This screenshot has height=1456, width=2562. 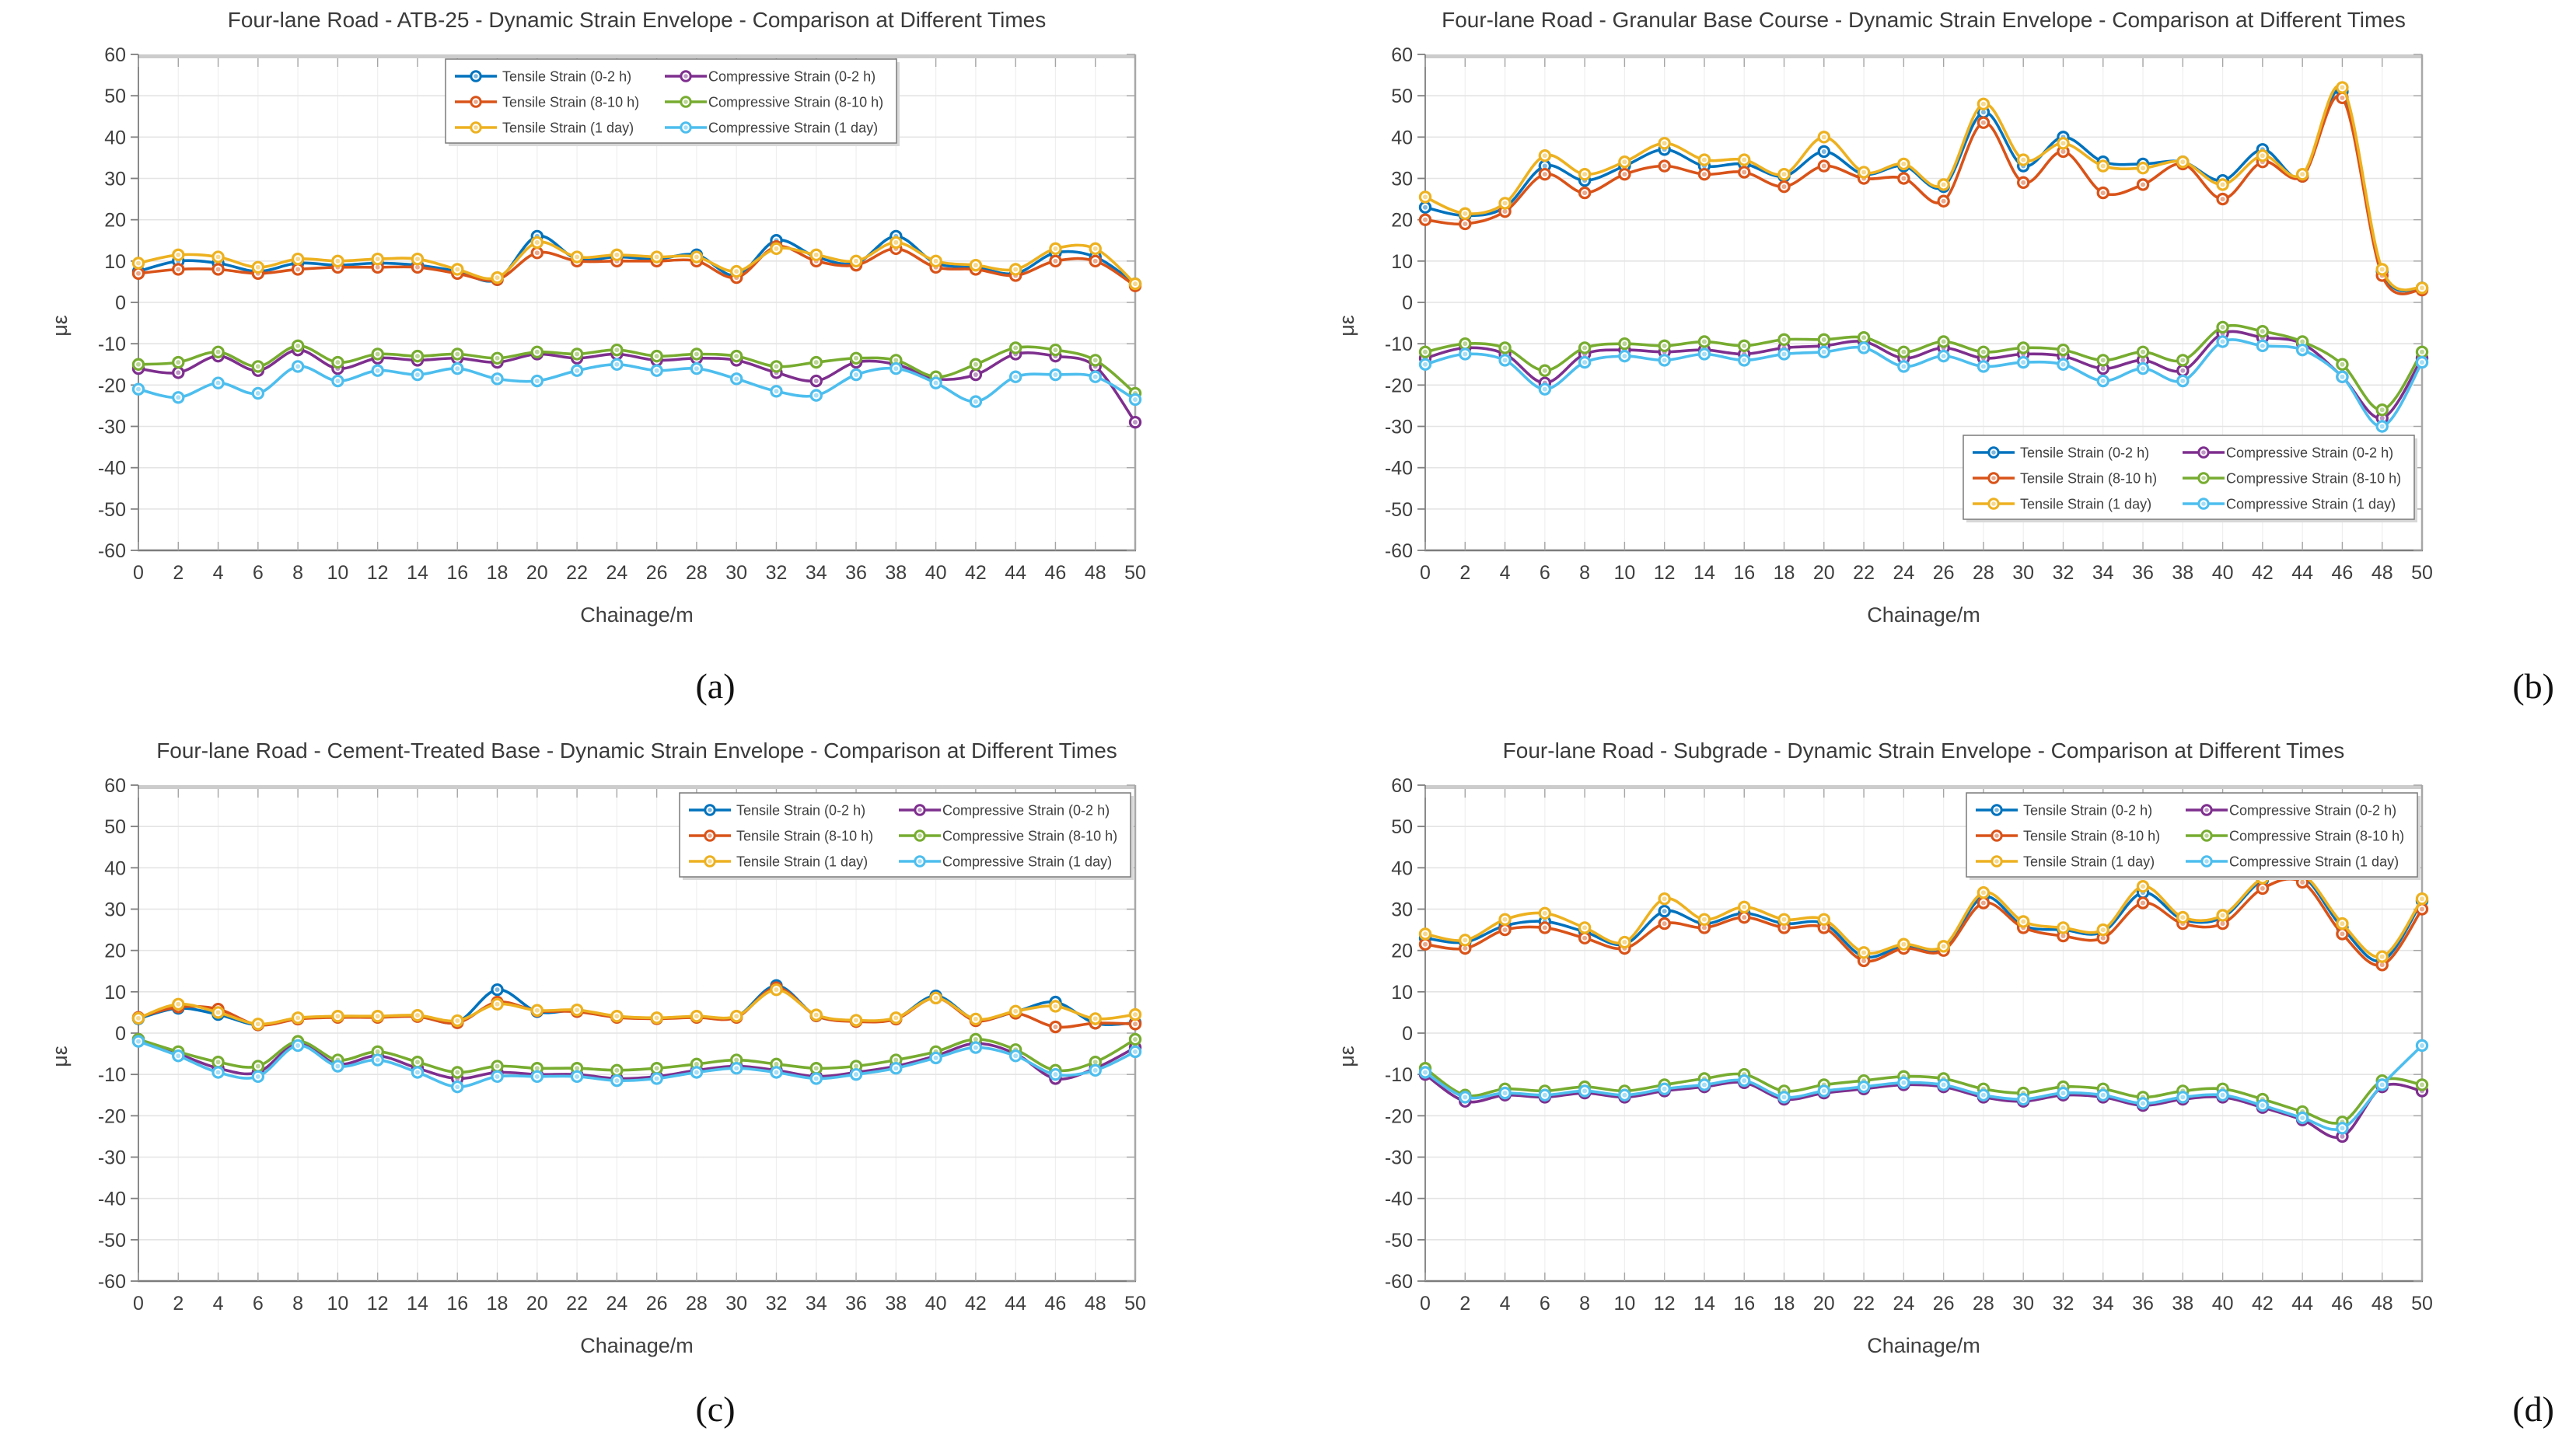 What do you see at coordinates (568, 128) in the screenshot?
I see `legend-label: Tensile Strain (1 day)` at bounding box center [568, 128].